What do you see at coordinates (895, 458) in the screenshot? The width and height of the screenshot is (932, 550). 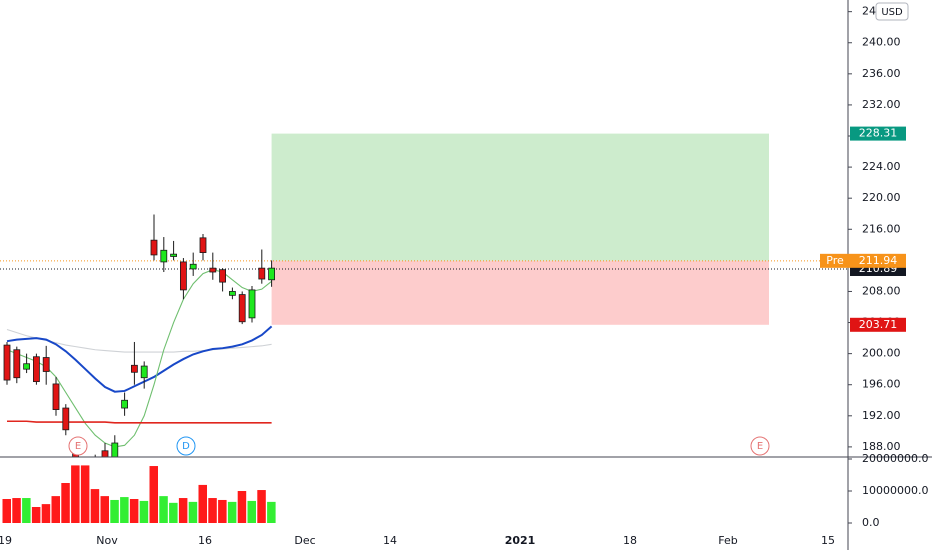 I see `volume-tick-label: 20000000.0` at bounding box center [895, 458].